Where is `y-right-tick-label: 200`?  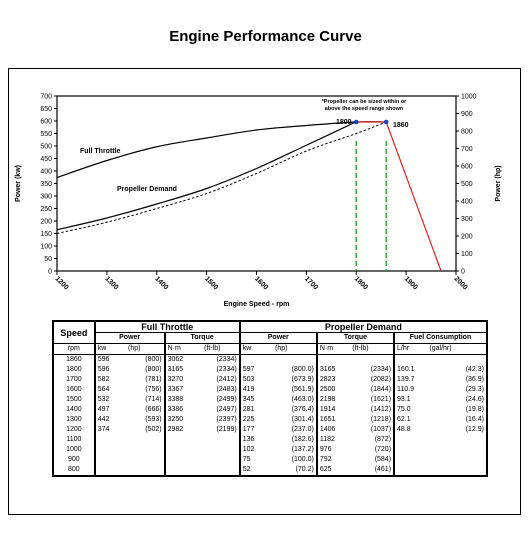 y-right-tick-label: 200 is located at coordinates (467, 237).